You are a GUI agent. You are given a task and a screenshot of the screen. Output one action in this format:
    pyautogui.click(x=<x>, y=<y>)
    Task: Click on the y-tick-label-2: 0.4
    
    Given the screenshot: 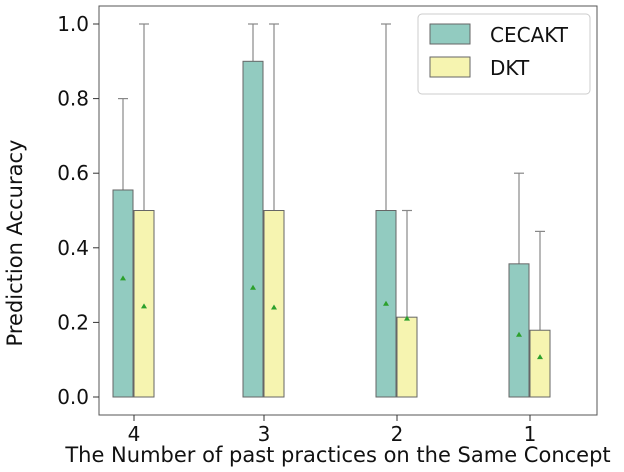 What is the action you would take?
    pyautogui.click(x=73, y=248)
    